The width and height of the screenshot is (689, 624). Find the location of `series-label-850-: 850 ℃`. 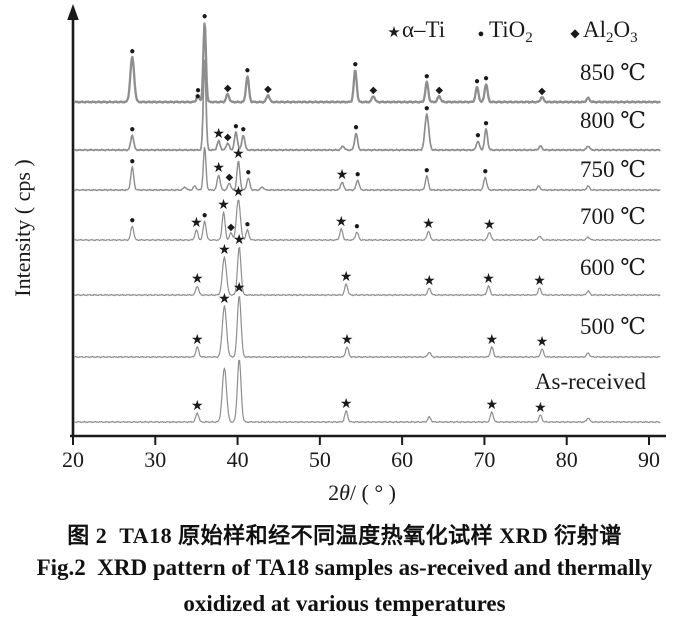

series-label-850-: 850 ℃ is located at coordinates (613, 72).